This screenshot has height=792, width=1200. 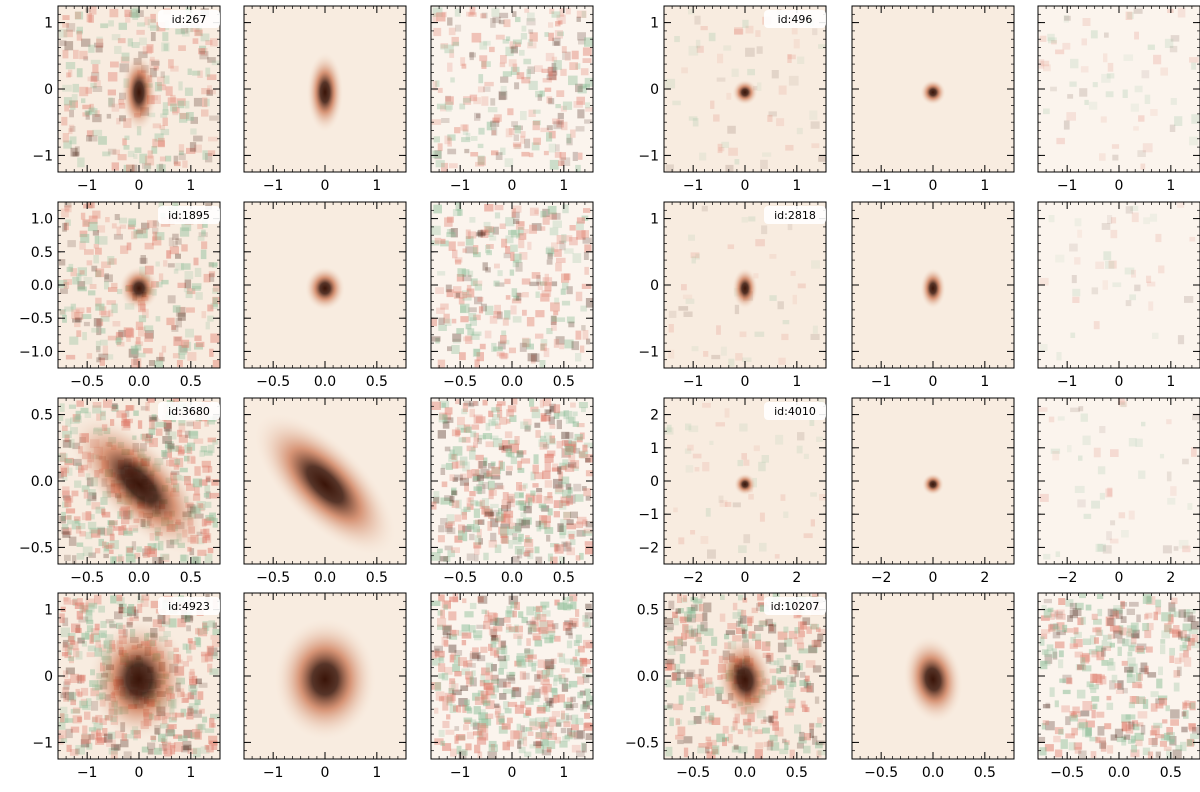 What do you see at coordinates (189, 411) in the screenshot?
I see `id-label-box` at bounding box center [189, 411].